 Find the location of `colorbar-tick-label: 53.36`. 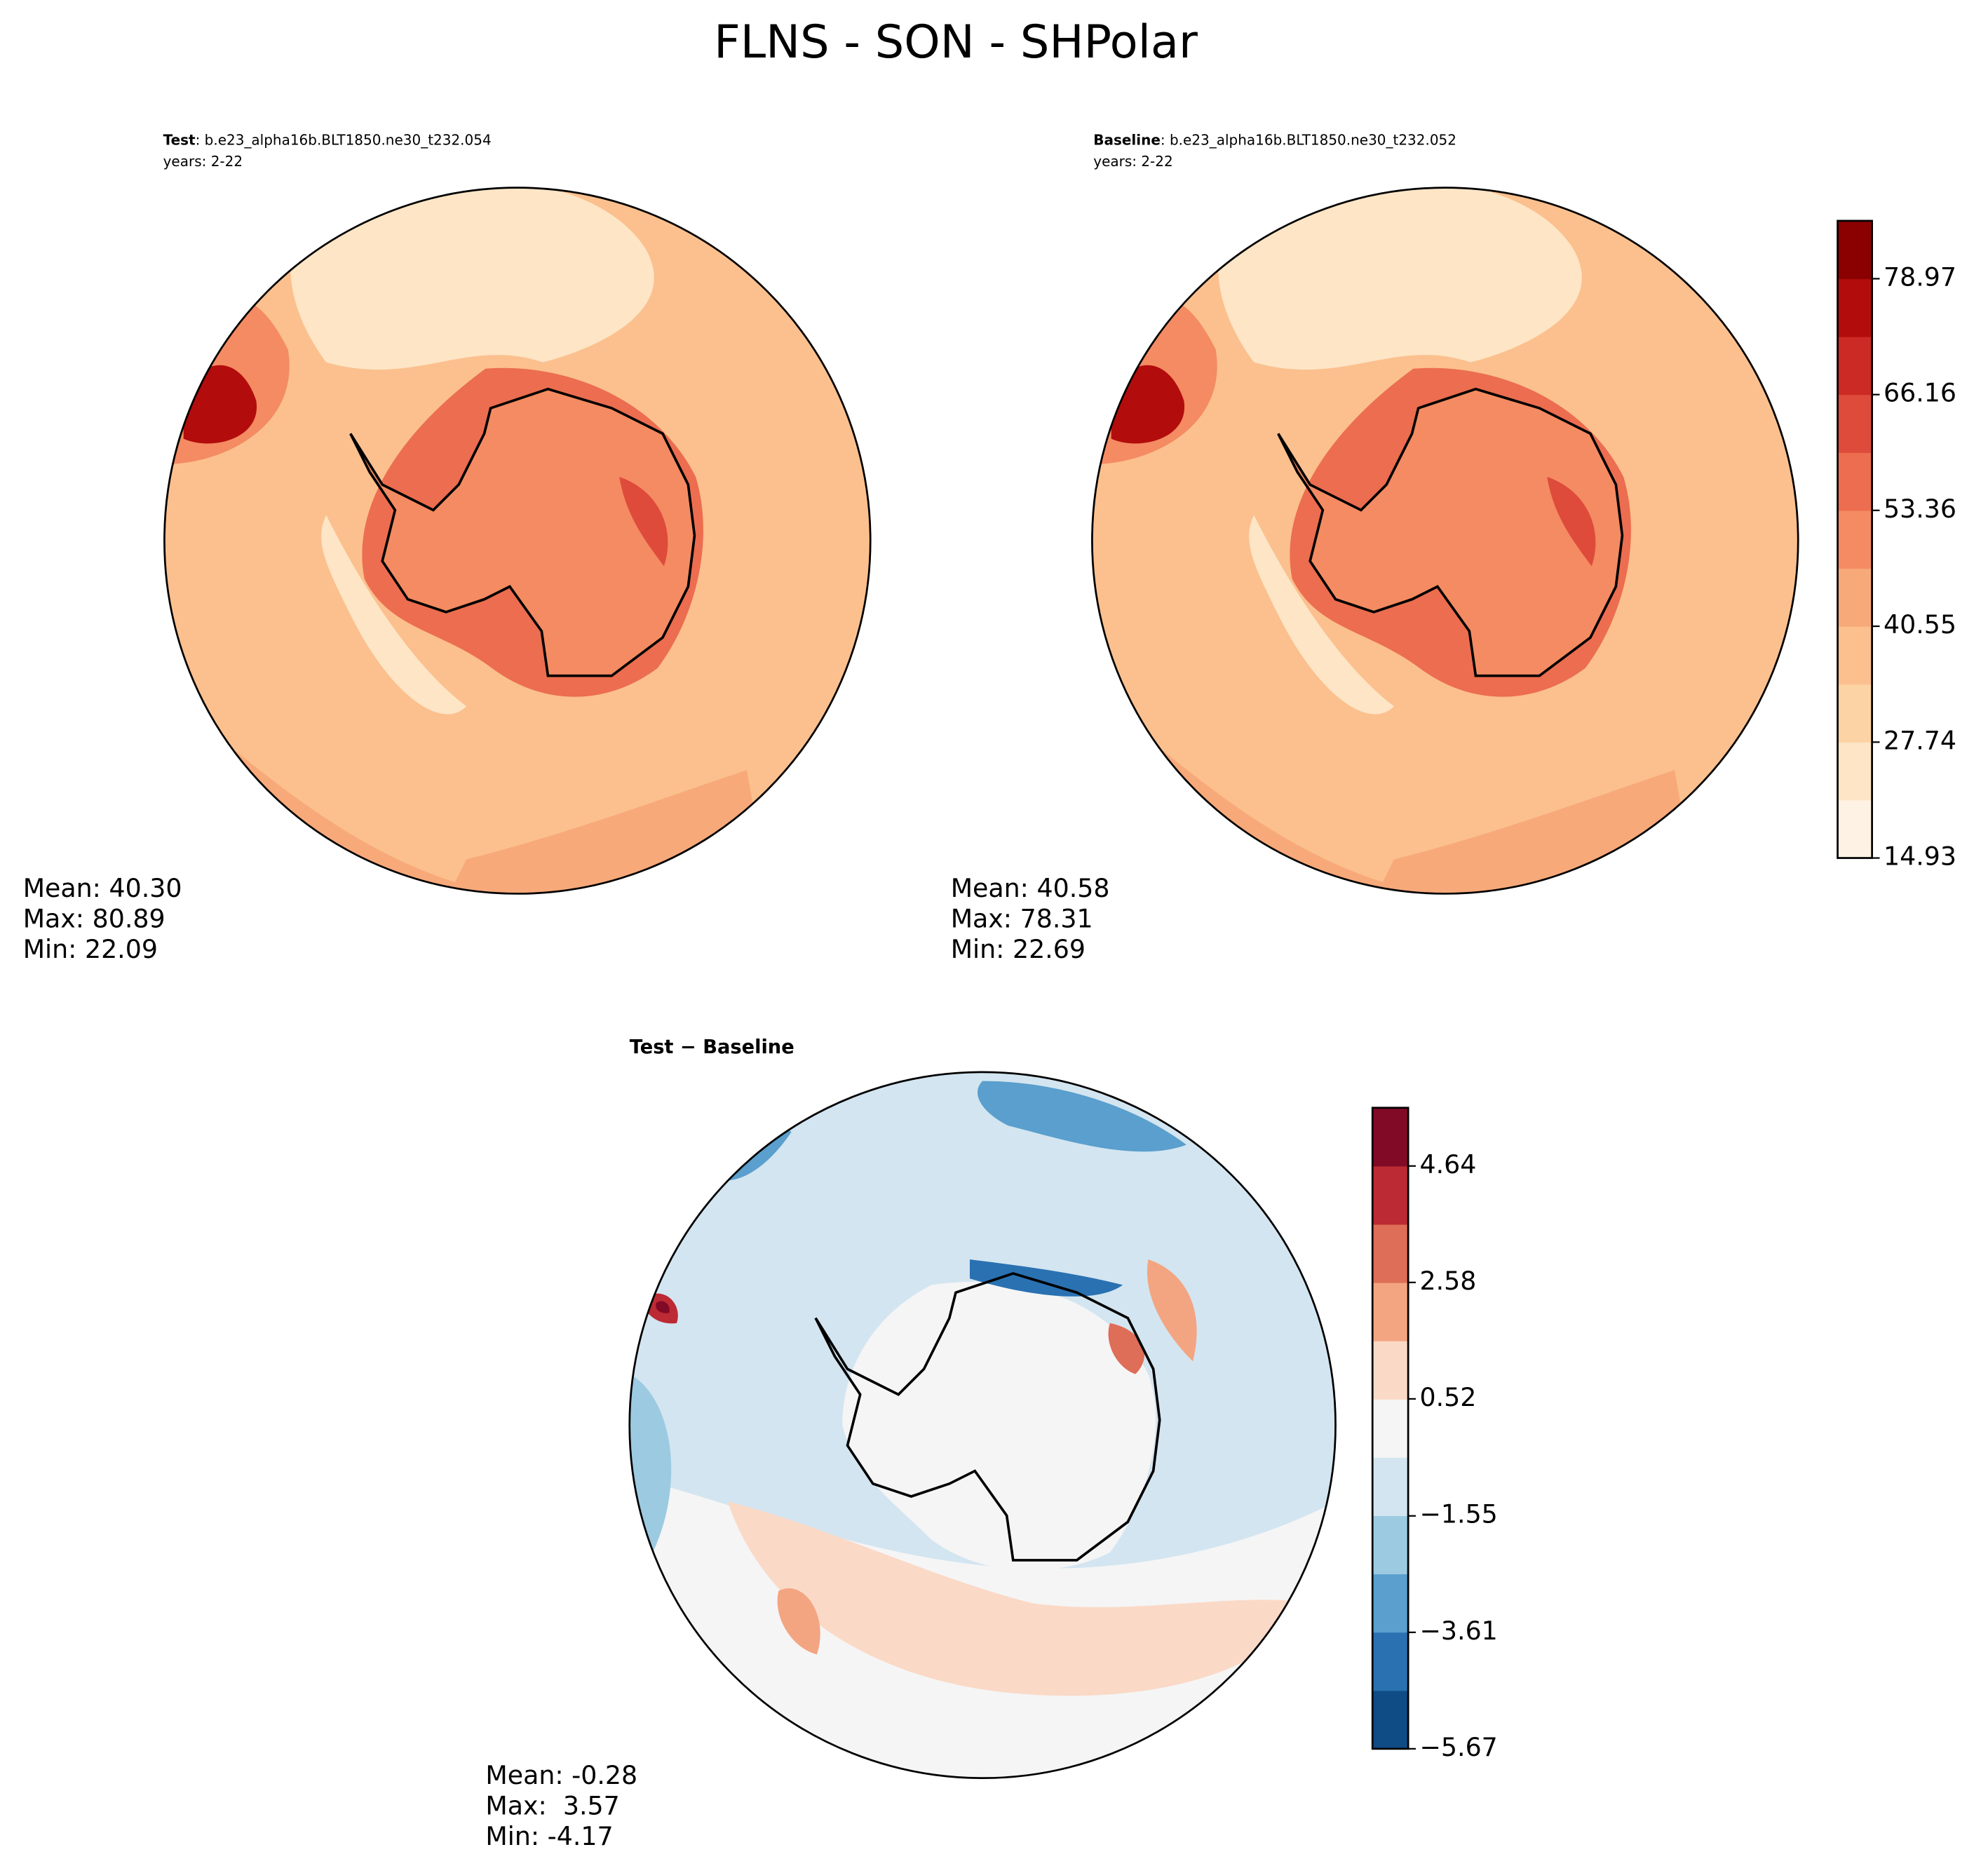

colorbar-tick-label: 53.36 is located at coordinates (1920, 509).